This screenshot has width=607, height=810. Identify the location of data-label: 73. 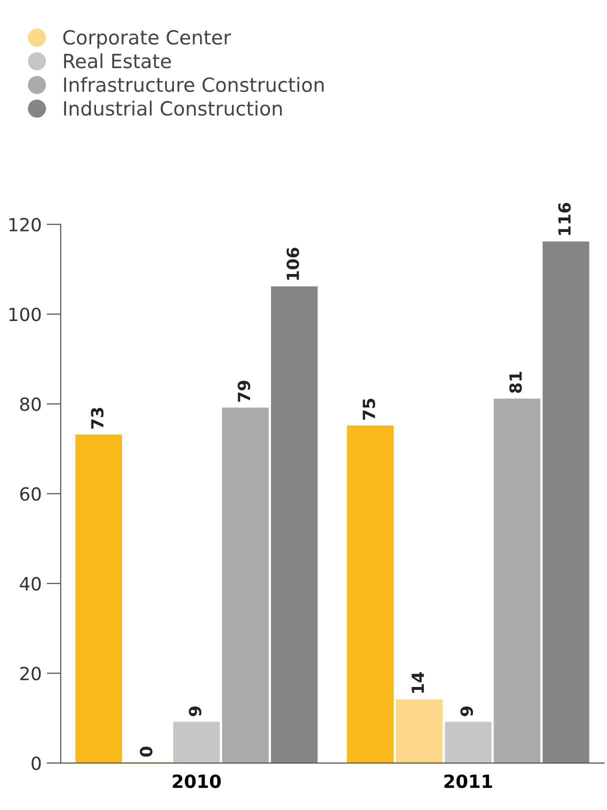
(97, 418).